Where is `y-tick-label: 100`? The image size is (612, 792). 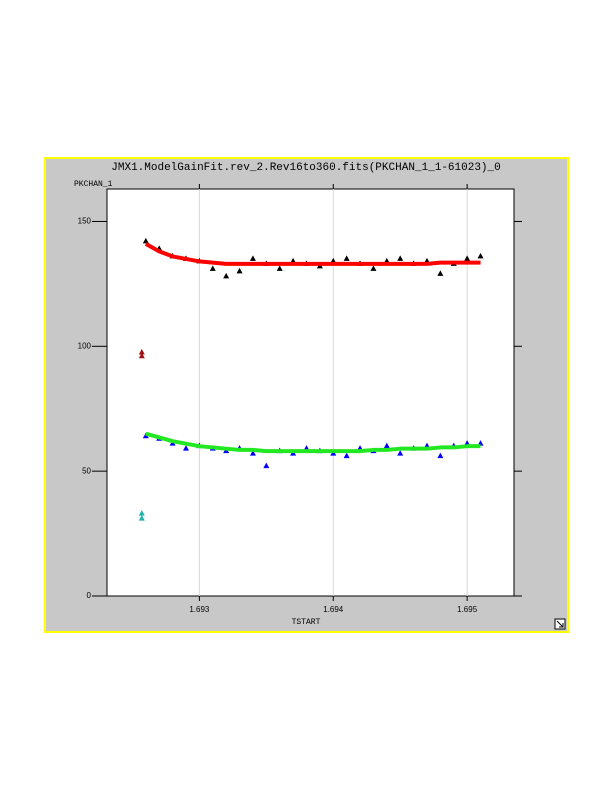
y-tick-label: 100 is located at coordinates (85, 345).